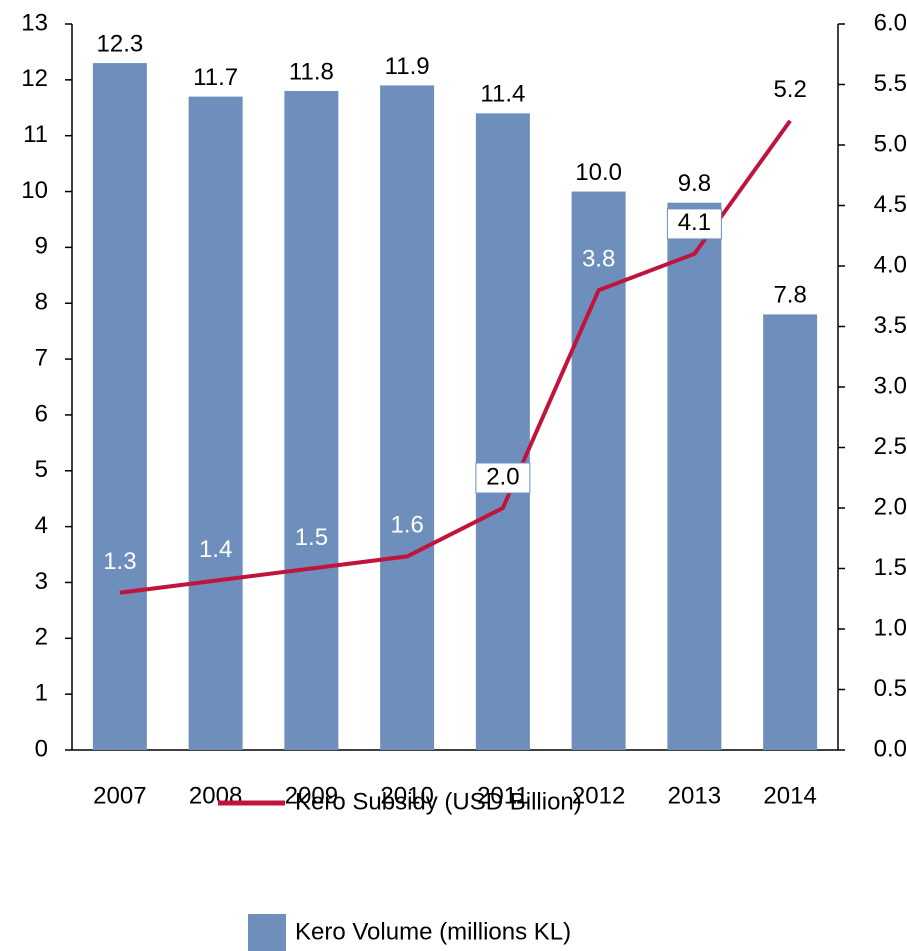  Describe the element at coordinates (119, 795) in the screenshot. I see `x-tick-label: 2007` at that location.